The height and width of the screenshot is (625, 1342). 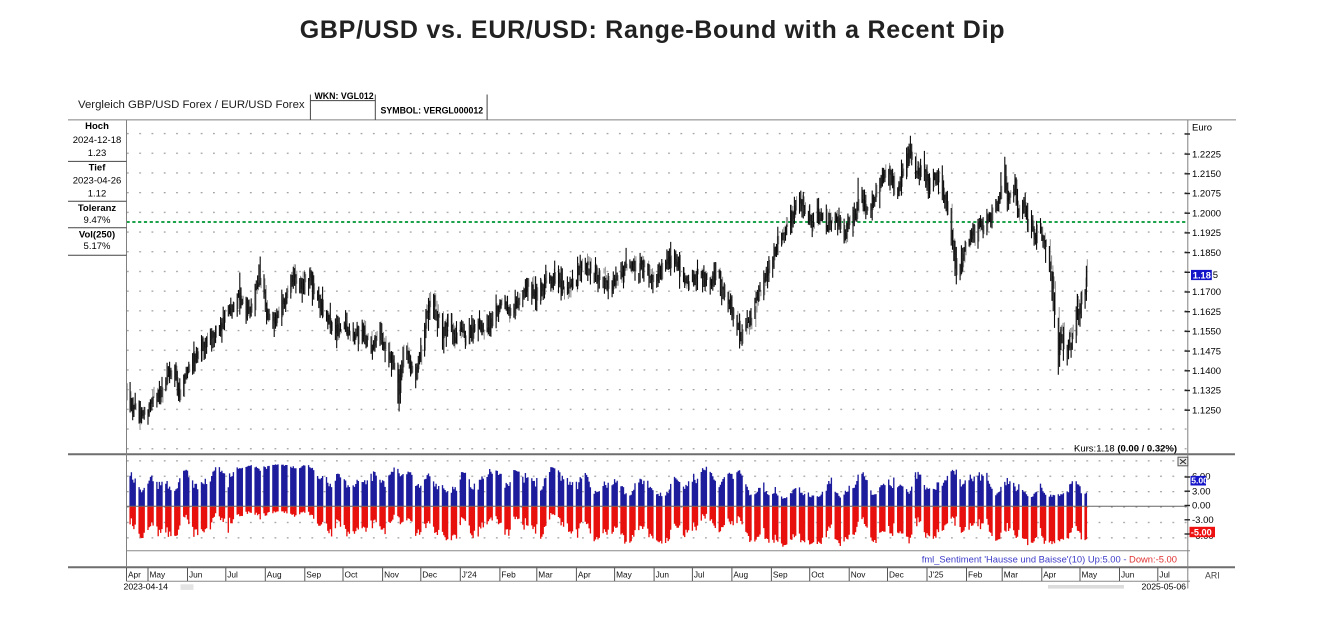 What do you see at coordinates (1215, 275) in the screenshot?
I see `svg-text: 5` at bounding box center [1215, 275].